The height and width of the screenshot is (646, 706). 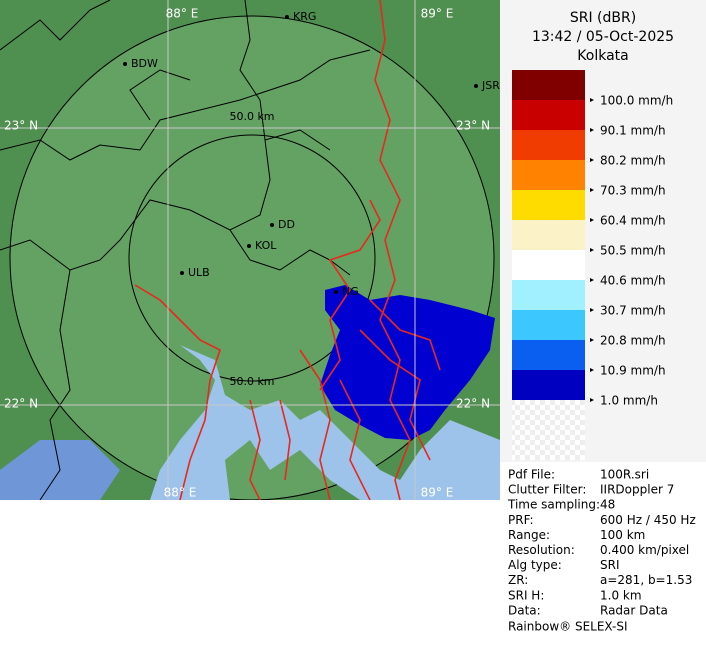 I want to click on info-value: Radar Data, so click(x=634, y=610).